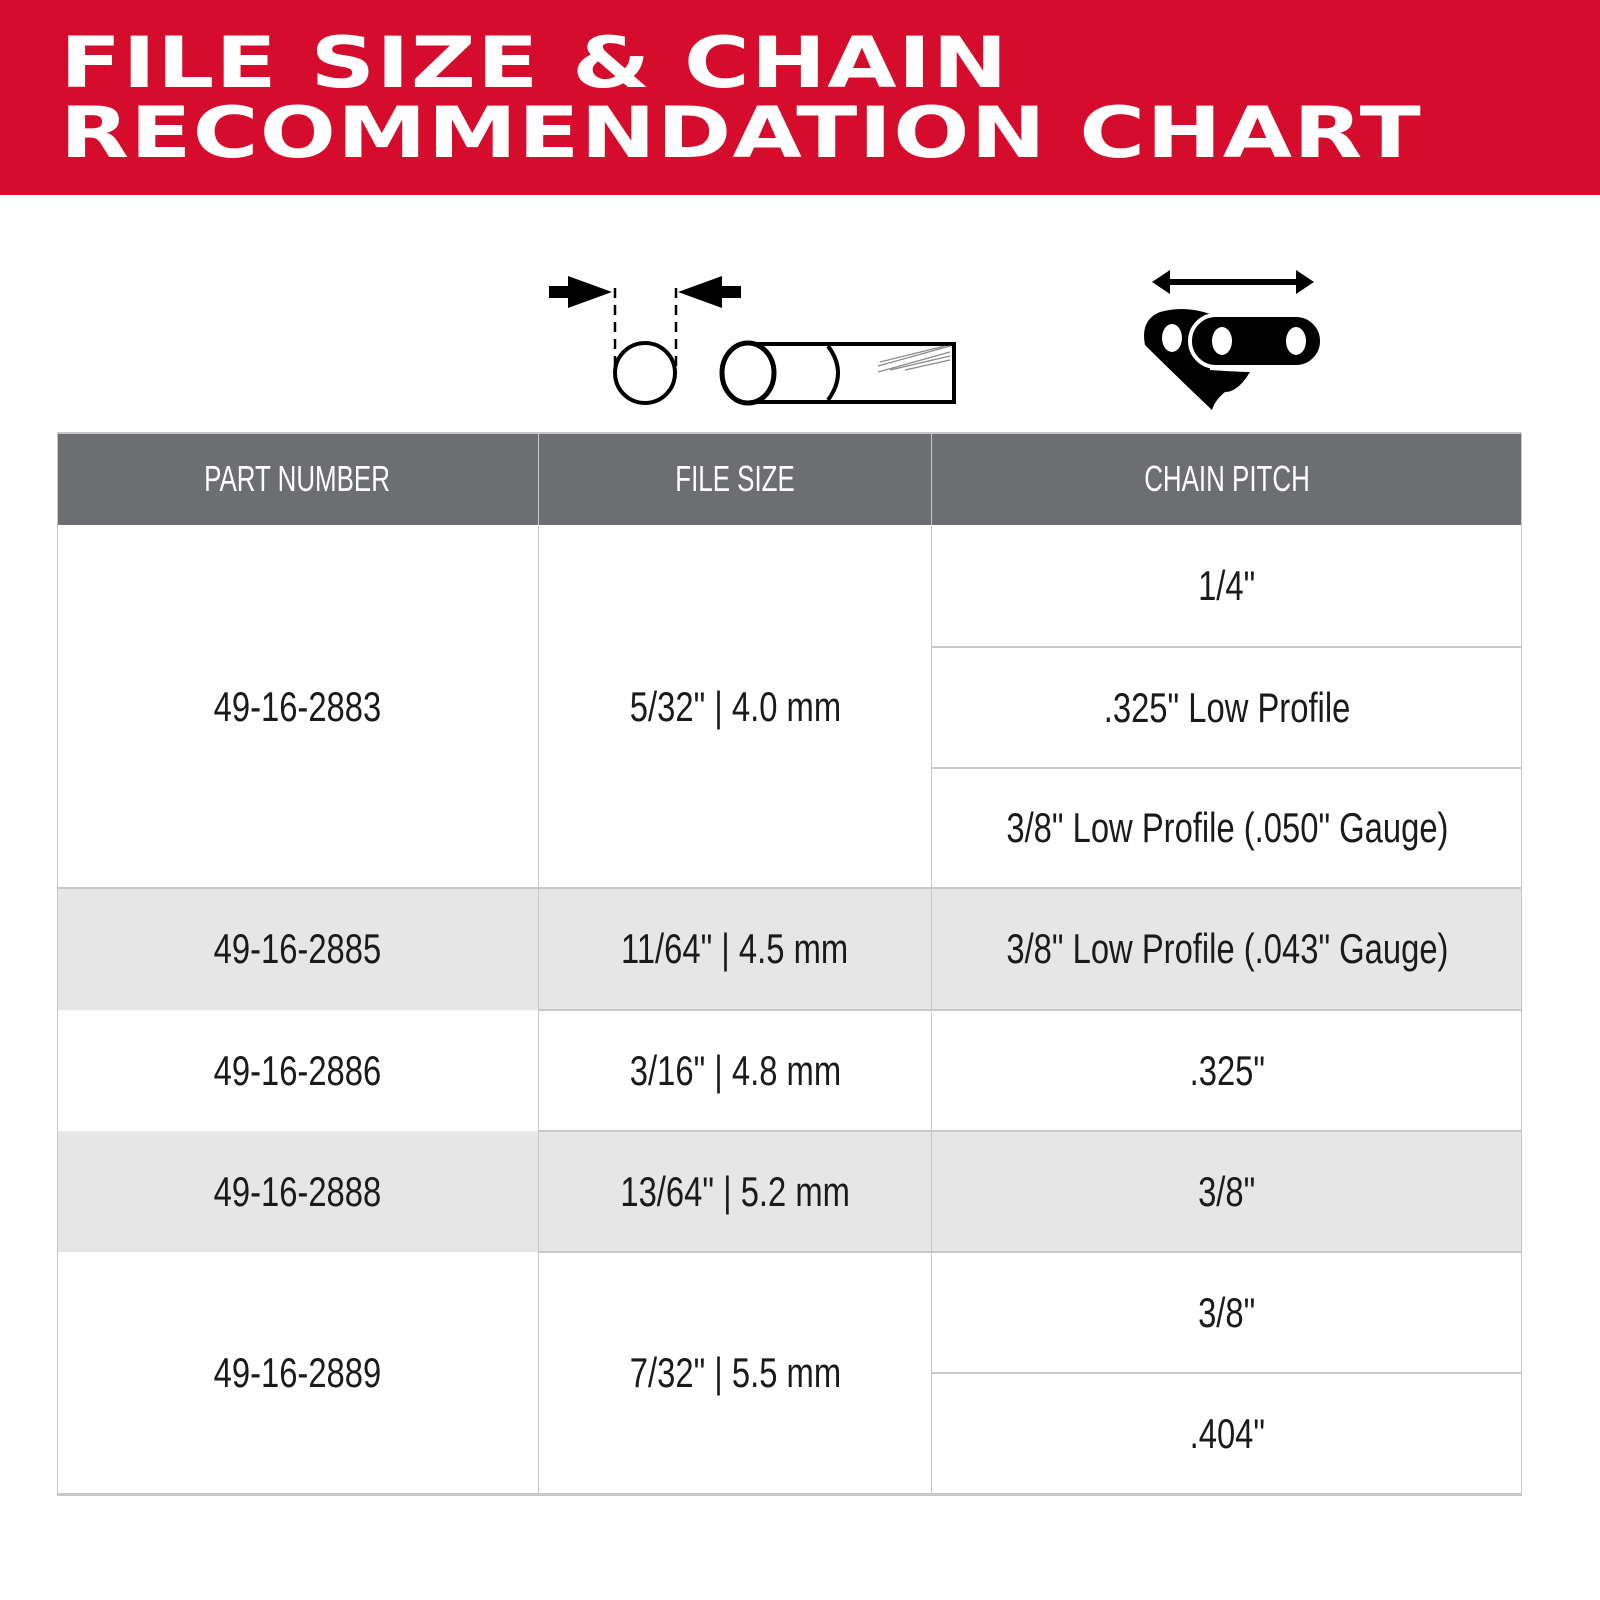  I want to click on cell-text: 1/4", so click(1227, 585).